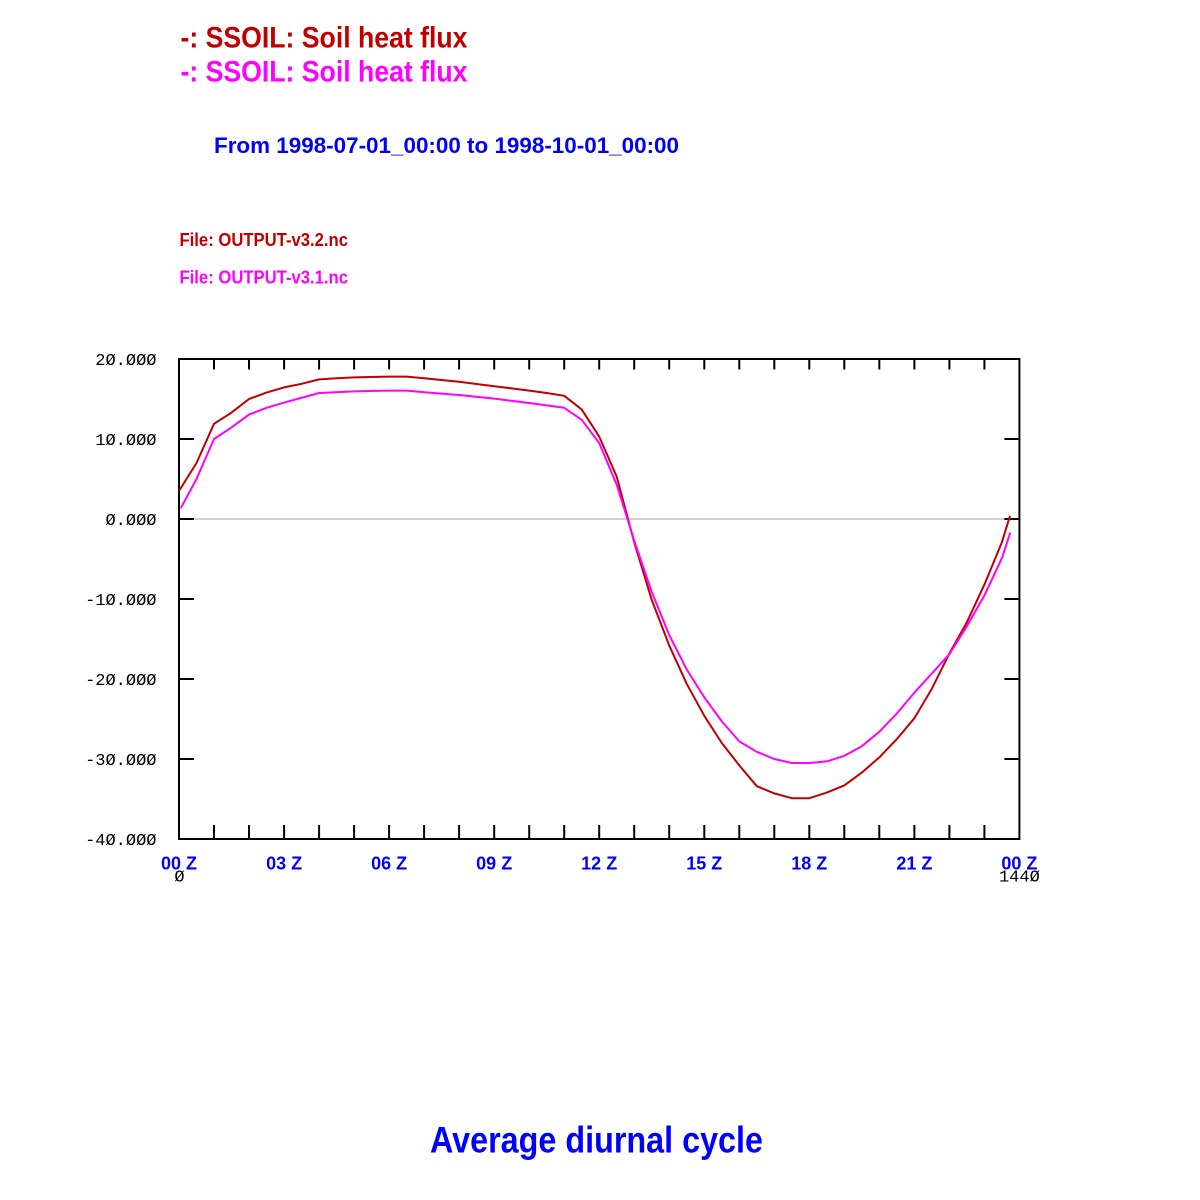 The image size is (1200, 1200). I want to click on svg-text: 144Ø, so click(1019, 878).